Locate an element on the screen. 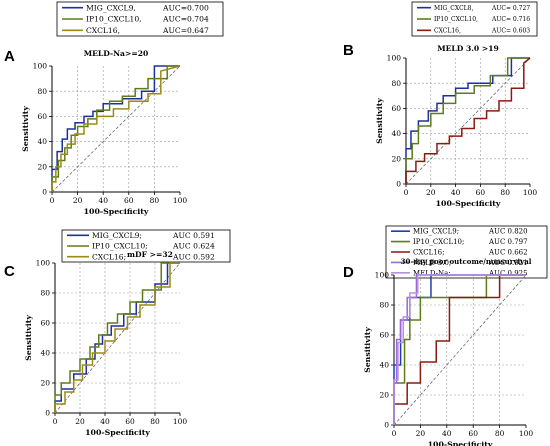 This screenshot has width=550, height=446. legend-entry-auc: AUC=0.704 is located at coordinates (185, 19).